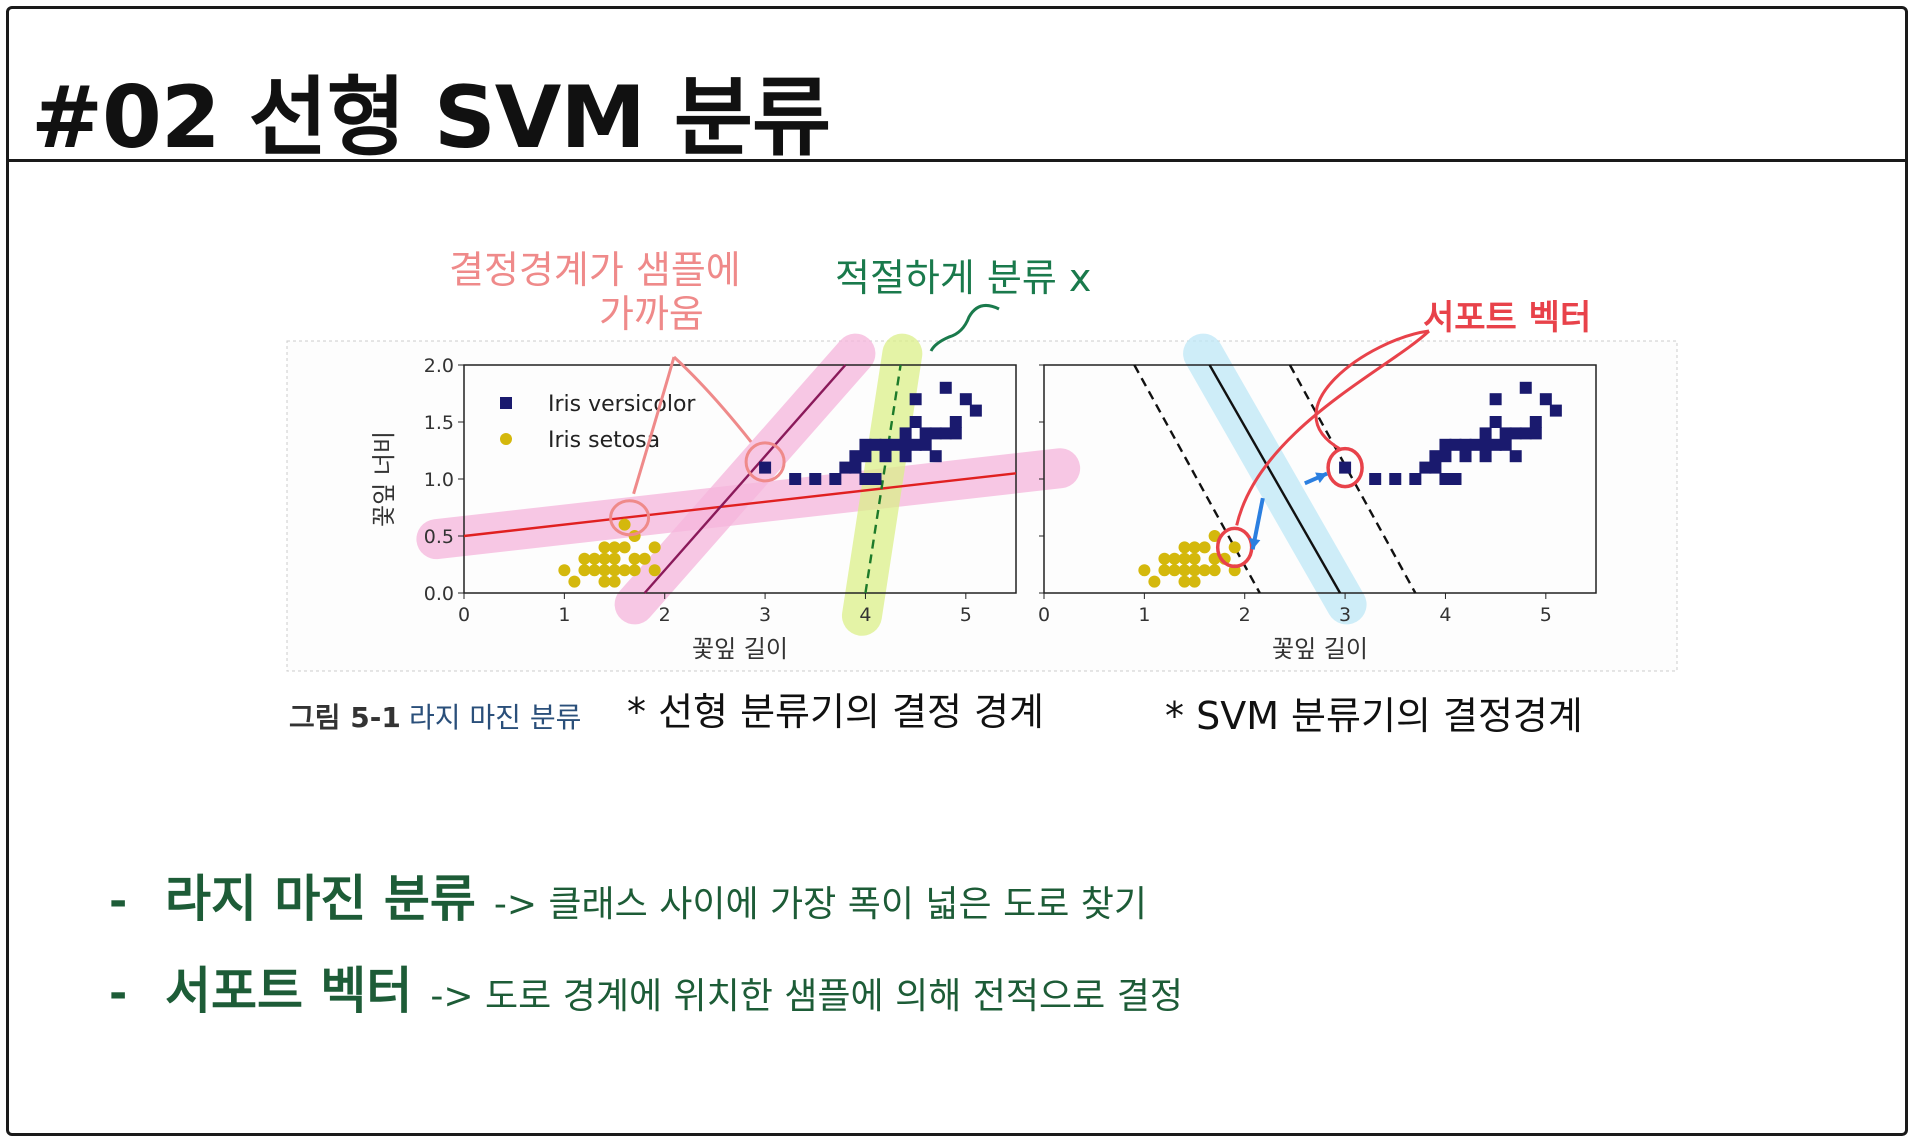 The width and height of the screenshot is (1918, 1146). Describe the element at coordinates (651, 314) in the screenshot. I see `annotation-close-boundary-line2: 가까움` at that location.